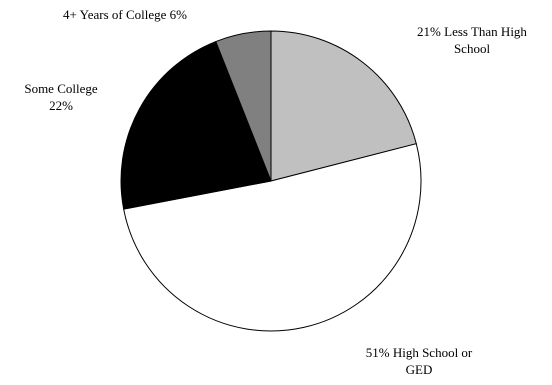  Describe the element at coordinates (343, 106) in the screenshot. I see `pie-slice-less-than-high-school` at that location.